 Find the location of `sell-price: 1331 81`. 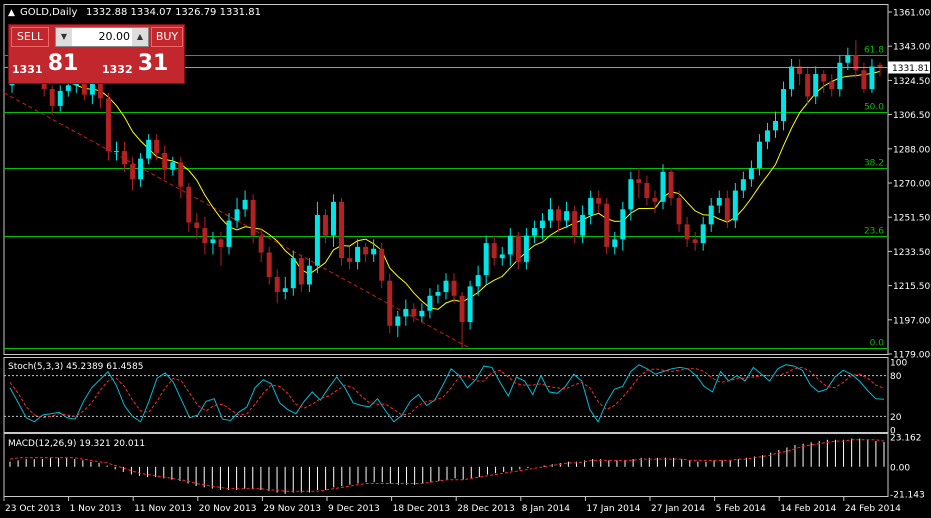

sell-price: 1331 81 is located at coordinates (45, 66).